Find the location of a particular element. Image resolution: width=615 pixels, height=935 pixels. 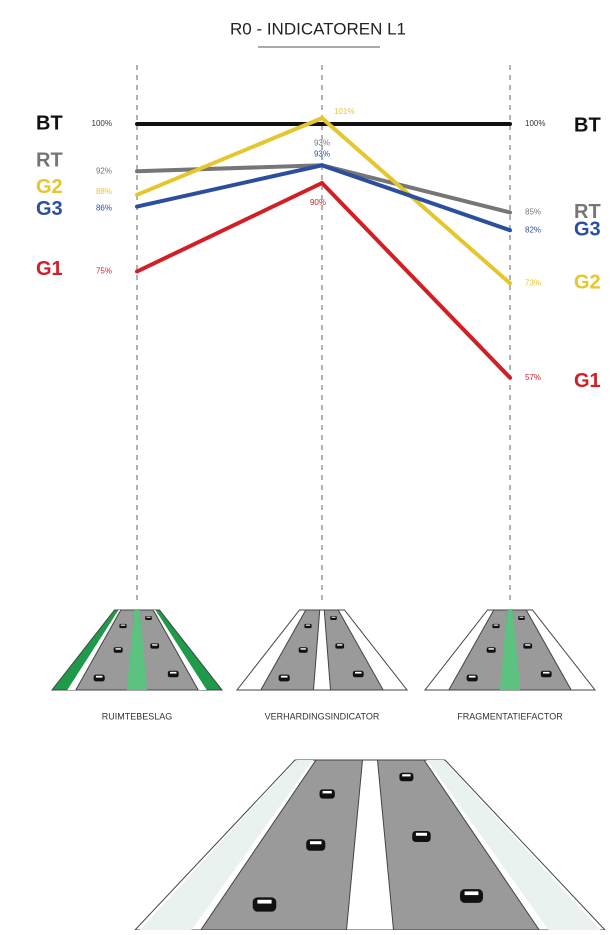

series-name-left: G2 is located at coordinates (49, 187).